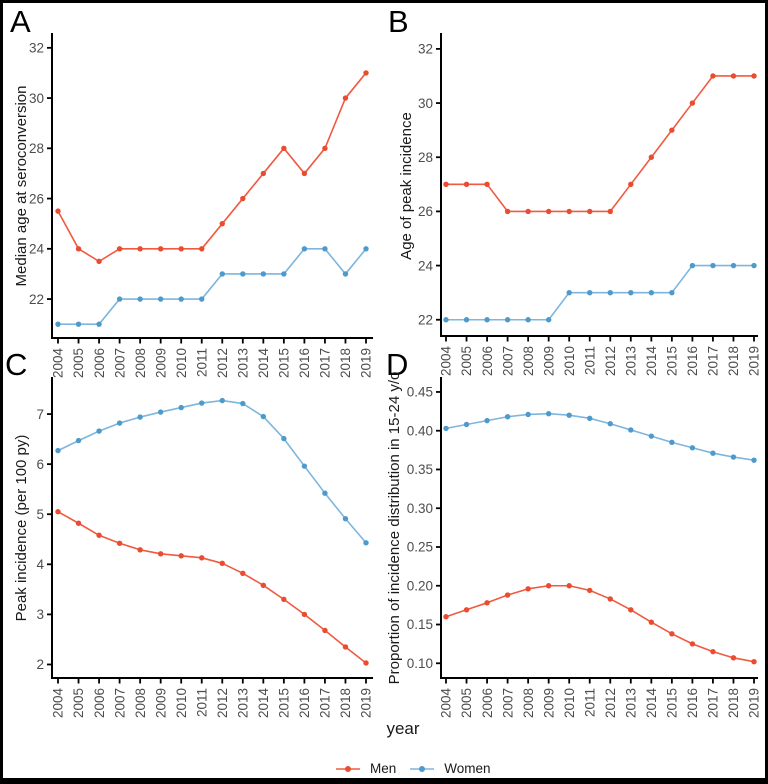 The height and width of the screenshot is (784, 768). What do you see at coordinates (21, 528) in the screenshot?
I see `y-axis-title-c: Peak incidence (per 100 py)` at bounding box center [21, 528].